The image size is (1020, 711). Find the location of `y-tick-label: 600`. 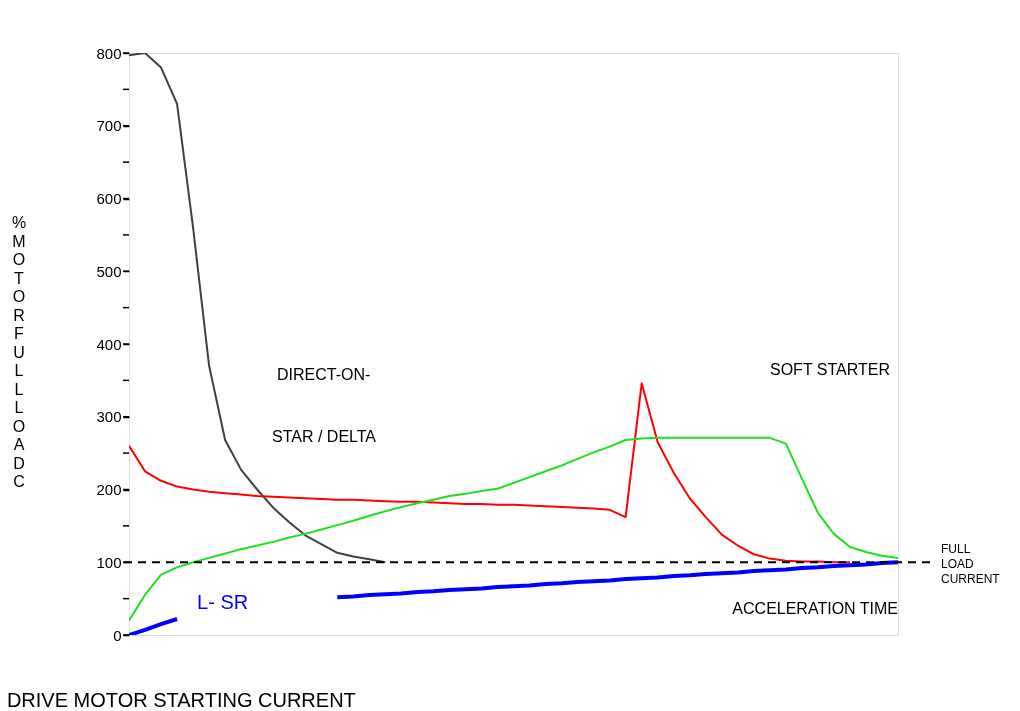

y-tick-label: 600 is located at coordinates (109, 198).